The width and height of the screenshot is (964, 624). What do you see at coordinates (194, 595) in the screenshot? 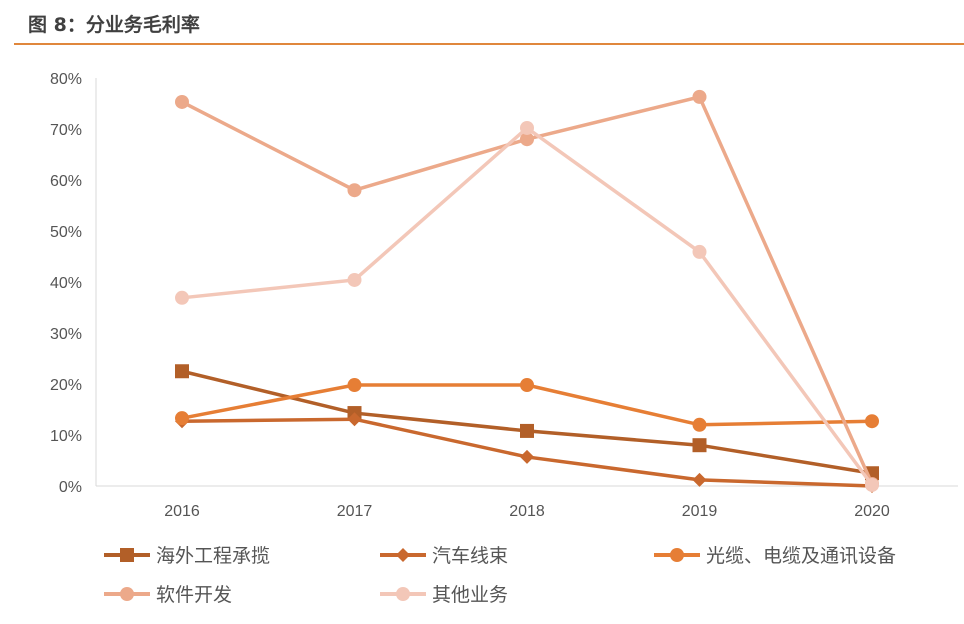
I see `legend-label: 软件开发` at bounding box center [194, 595].